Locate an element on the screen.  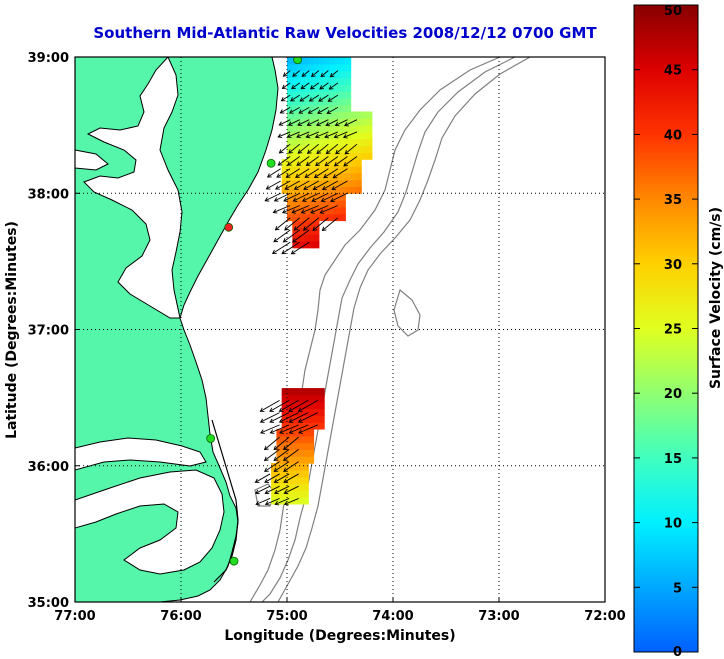
chesapeake-bay is located at coordinates (133, 188).